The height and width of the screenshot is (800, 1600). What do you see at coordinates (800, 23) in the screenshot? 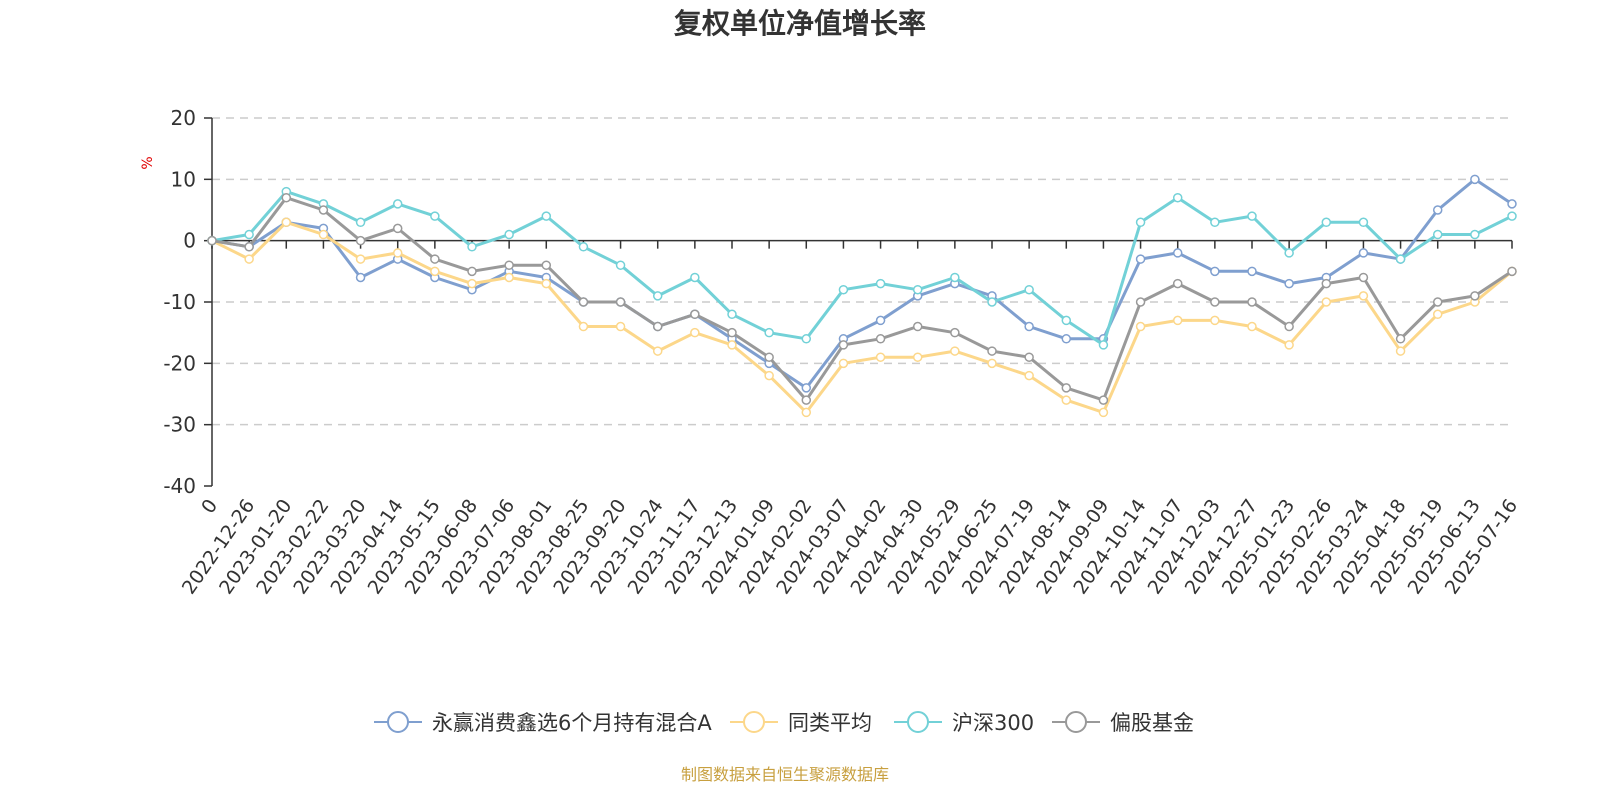
I see `chart-title: 复权单位净值增长率` at bounding box center [800, 23].